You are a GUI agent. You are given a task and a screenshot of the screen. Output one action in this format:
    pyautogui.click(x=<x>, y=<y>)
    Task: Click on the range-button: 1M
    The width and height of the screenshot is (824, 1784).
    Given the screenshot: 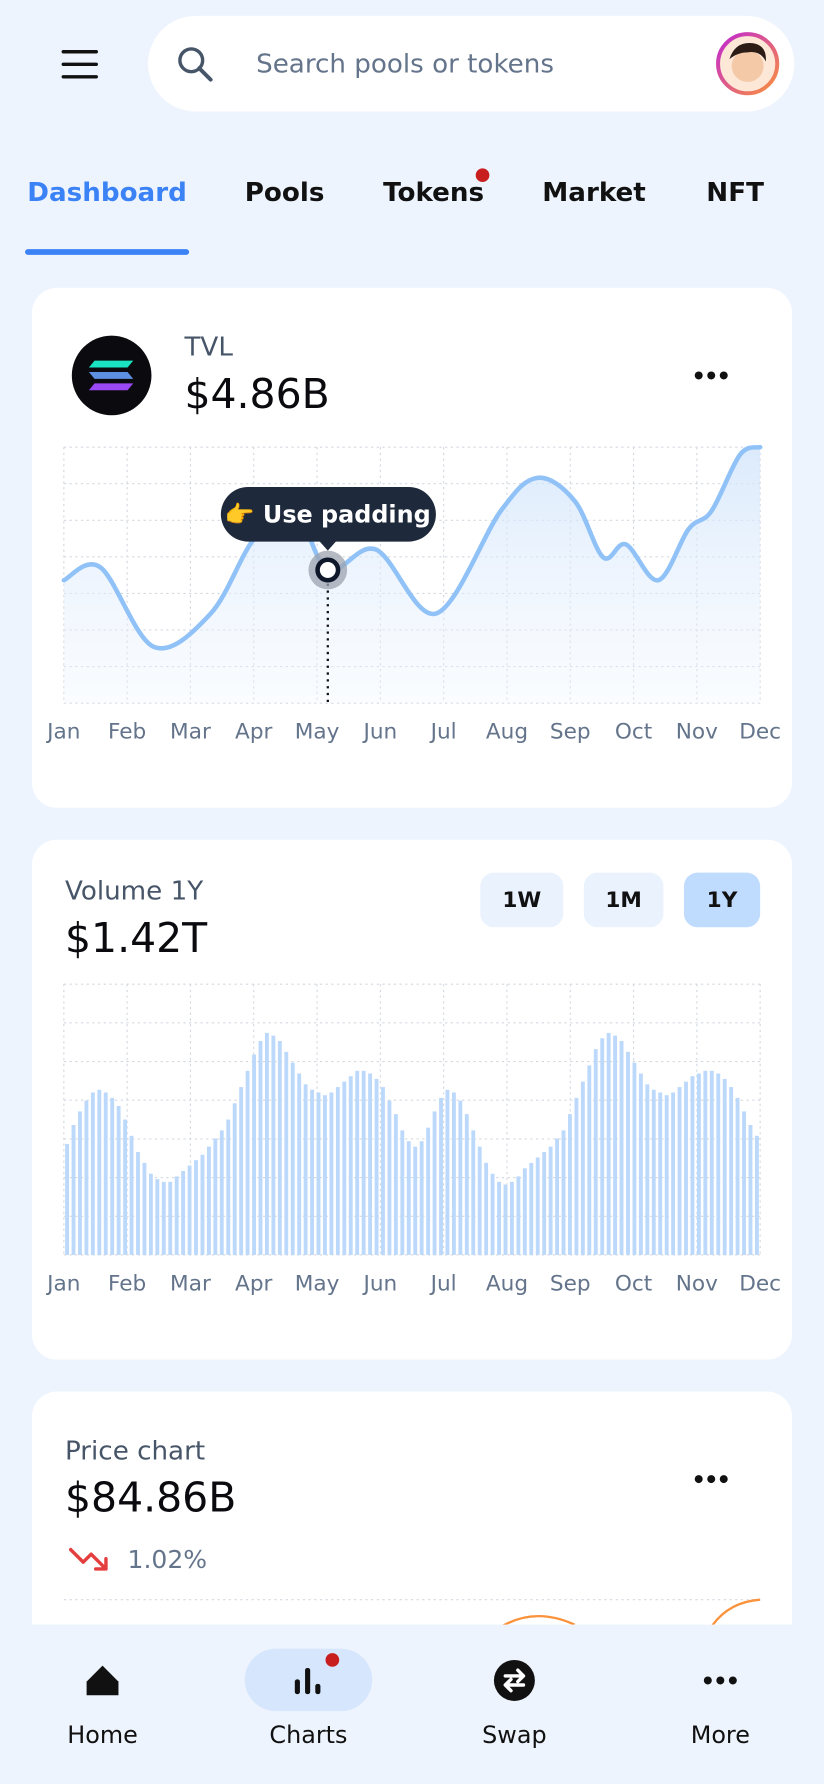 What is the action you would take?
    pyautogui.click(x=623, y=900)
    